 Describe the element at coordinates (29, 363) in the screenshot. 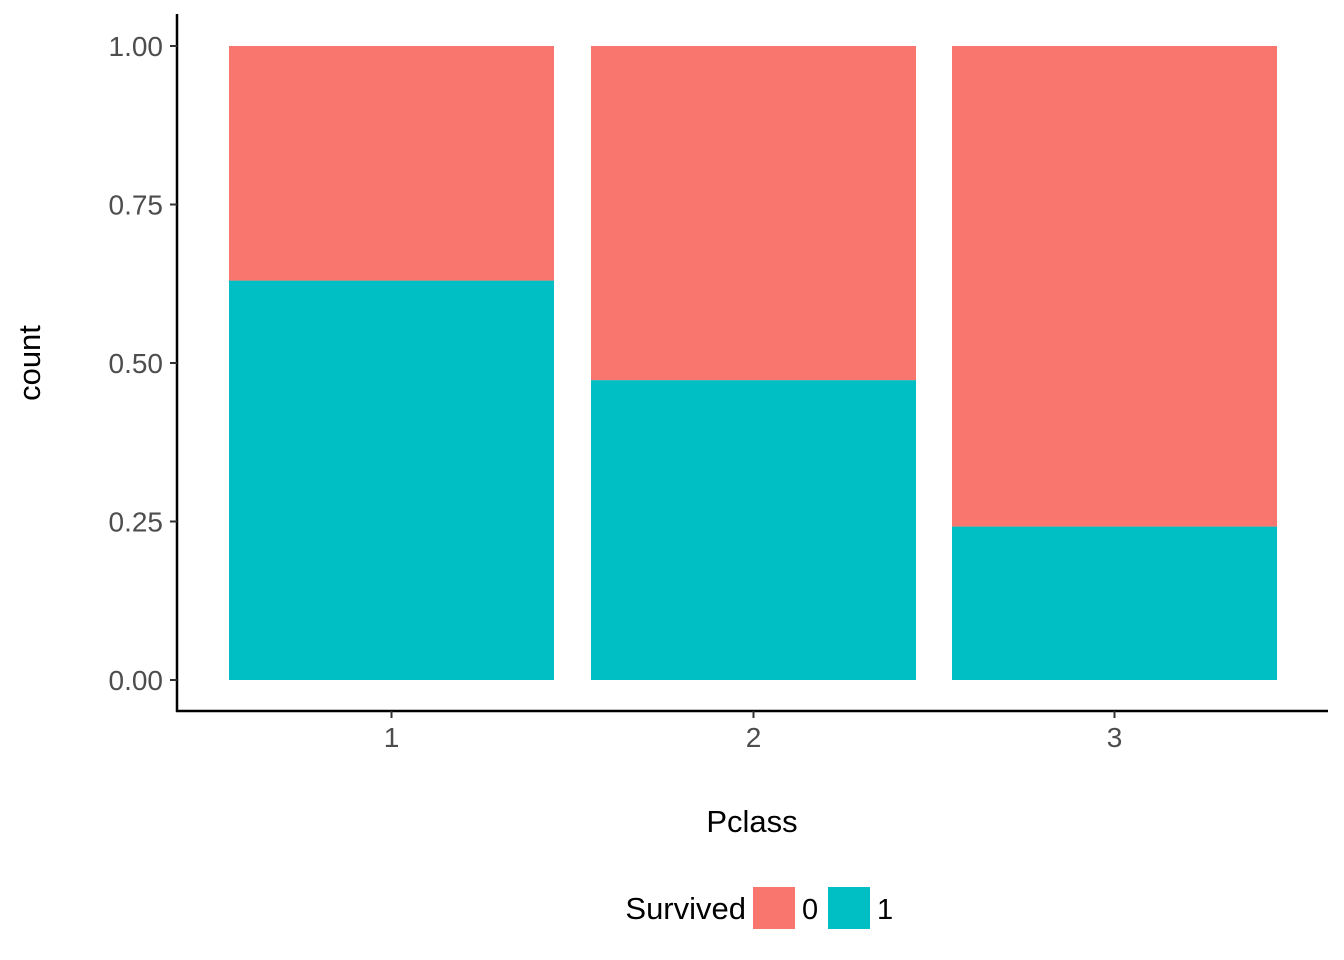

I see `y-axis-title: count` at that location.